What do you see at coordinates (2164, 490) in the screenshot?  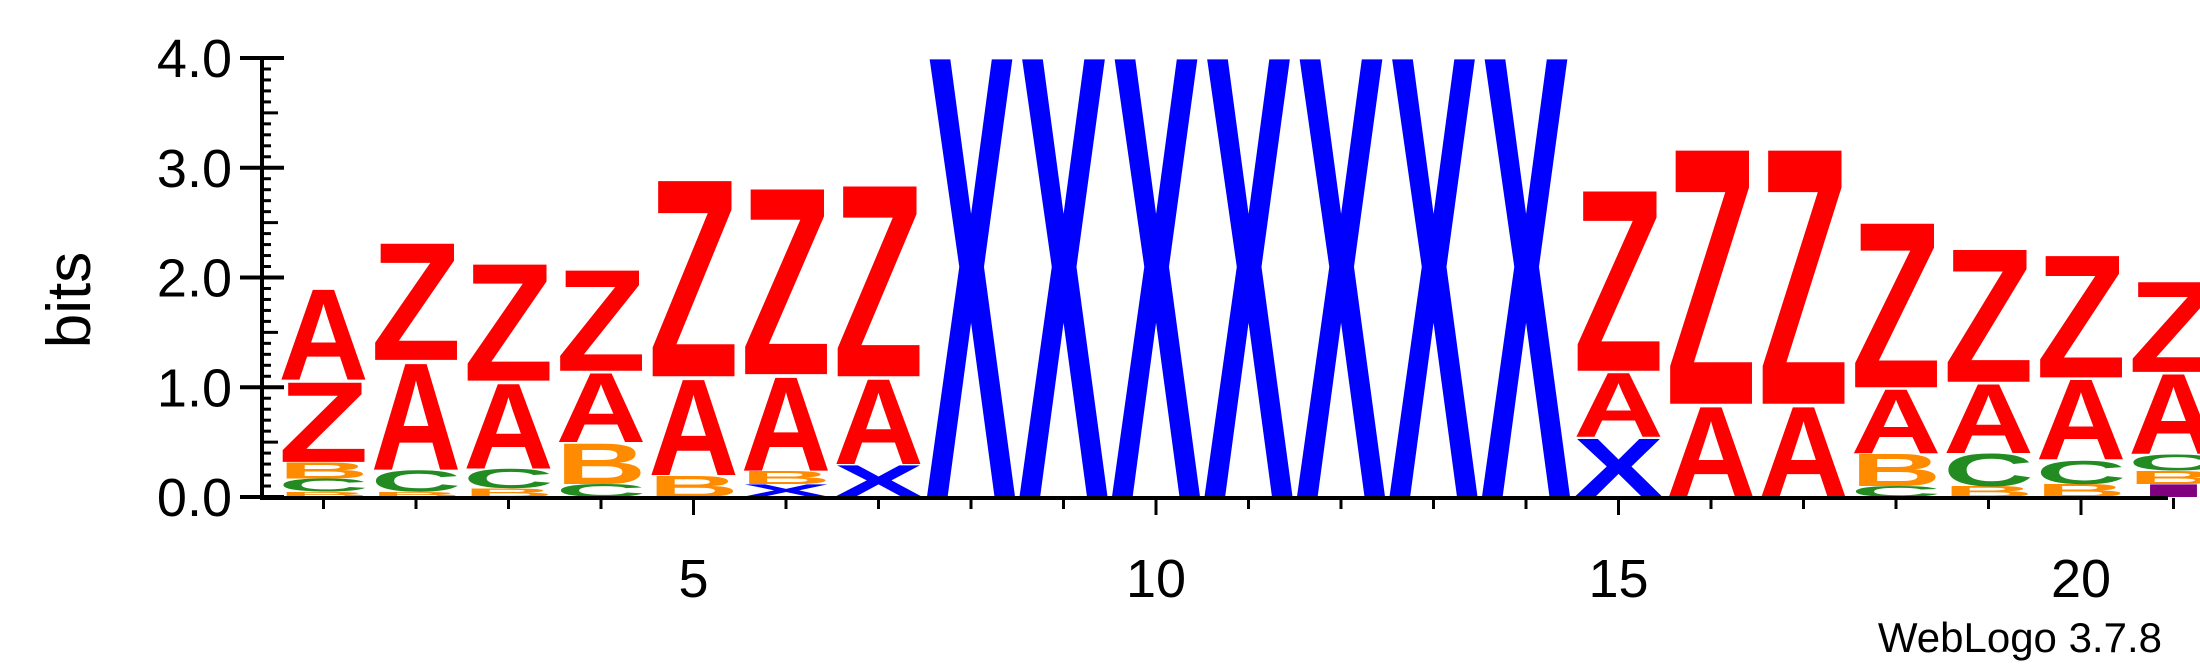 I see `logo-letter-i: I` at bounding box center [2164, 490].